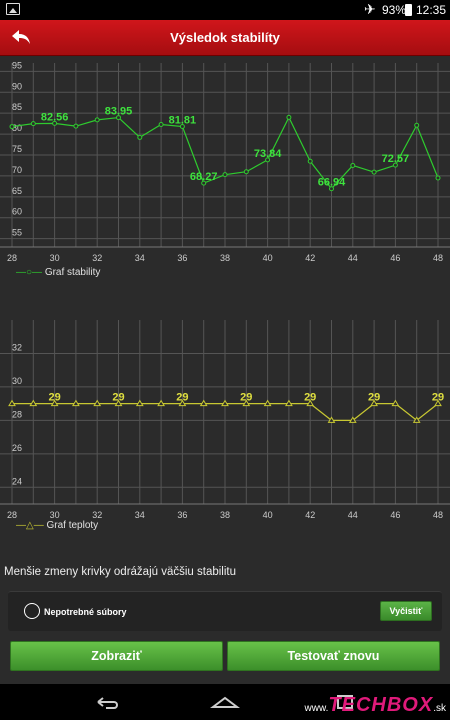 The image size is (450, 720). Describe the element at coordinates (345, 702) in the screenshot. I see `recent-apps-icon` at that location.